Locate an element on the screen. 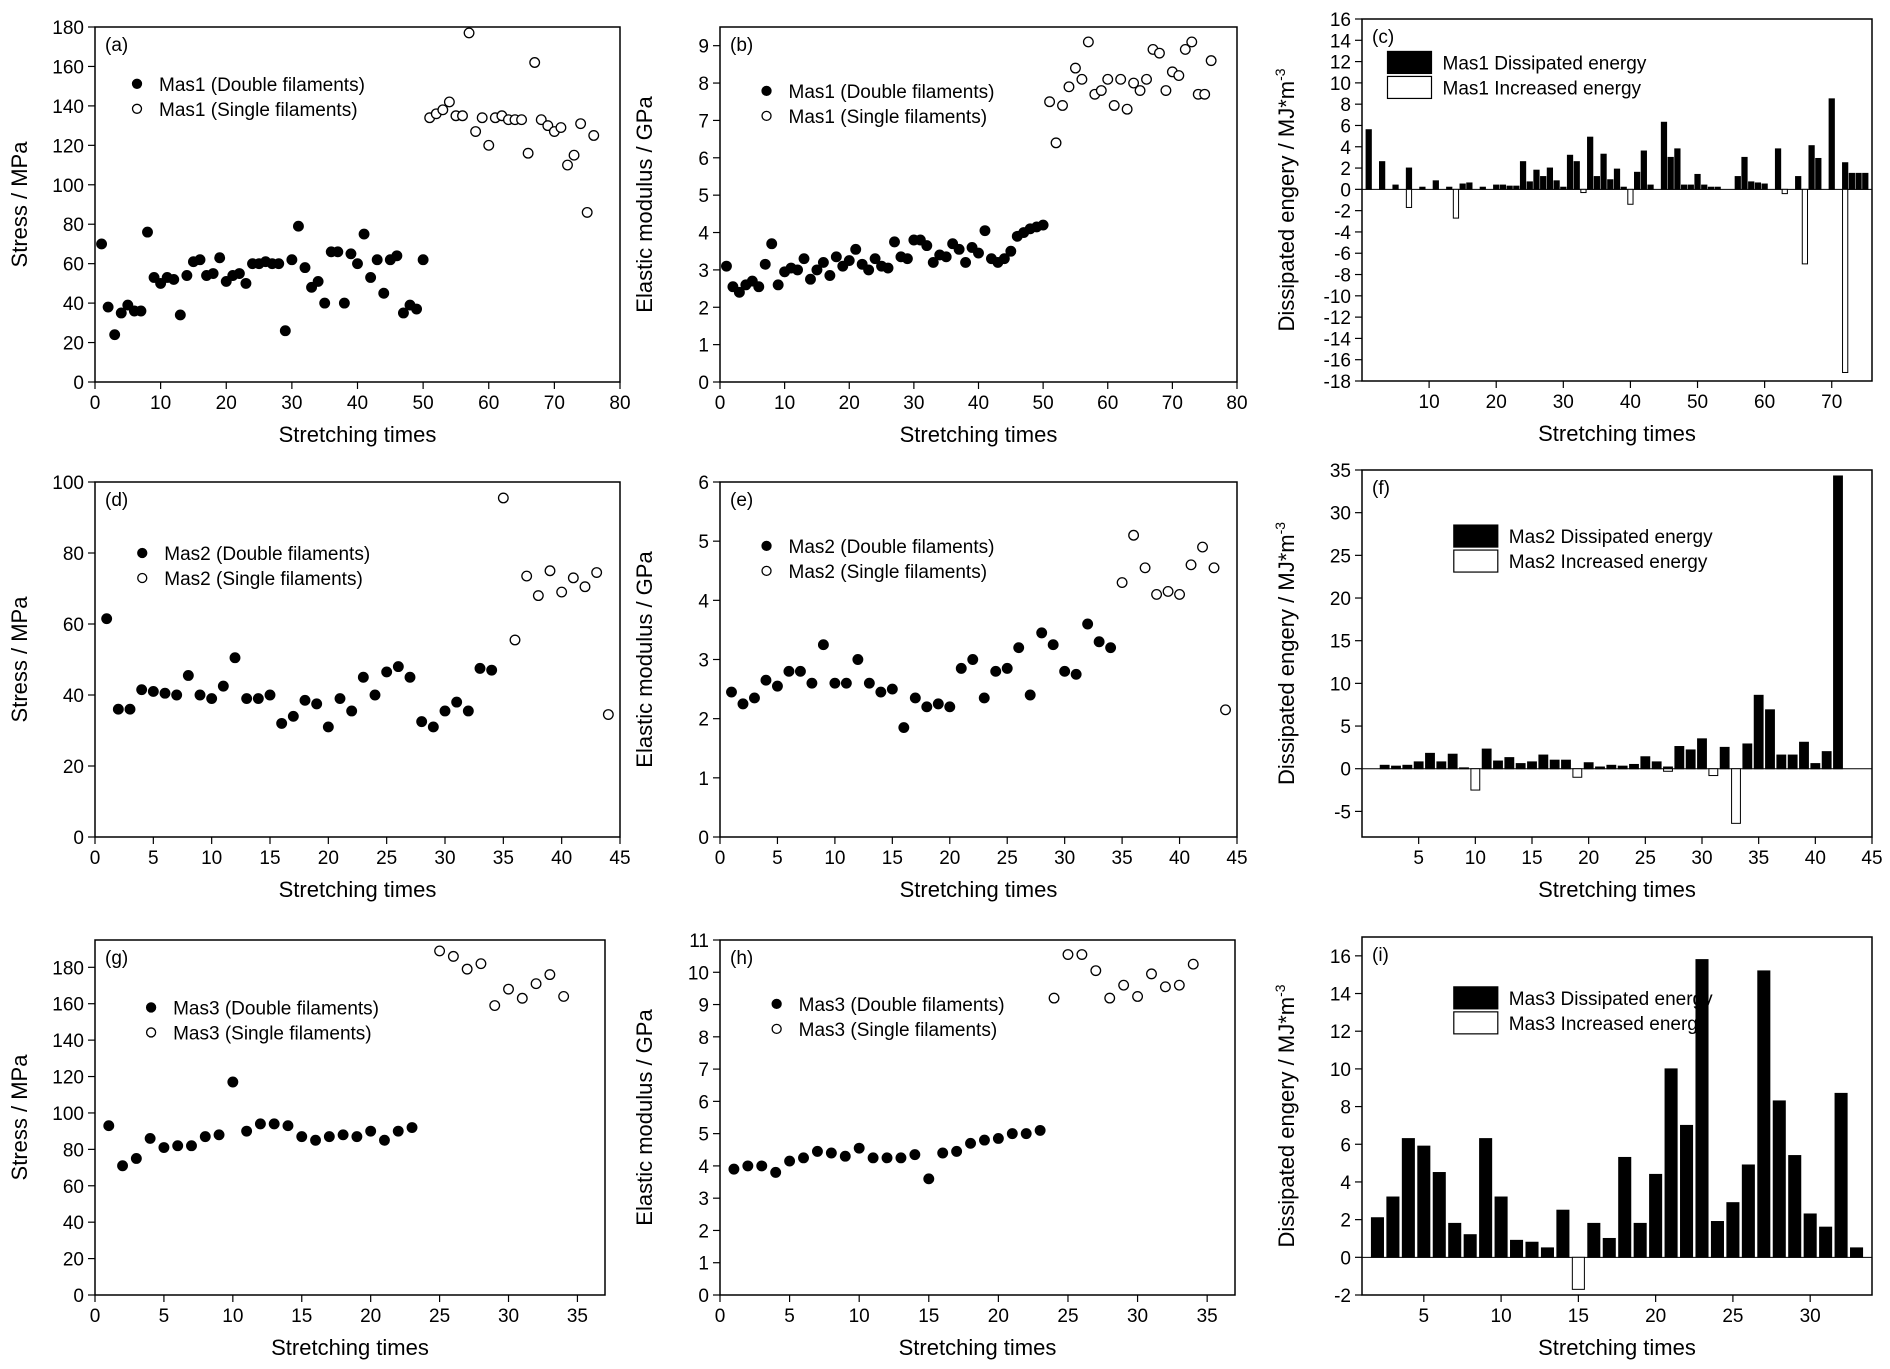 Image resolution: width=1890 pixels, height=1369 pixels. panel-tag: (a) is located at coordinates (116, 45).